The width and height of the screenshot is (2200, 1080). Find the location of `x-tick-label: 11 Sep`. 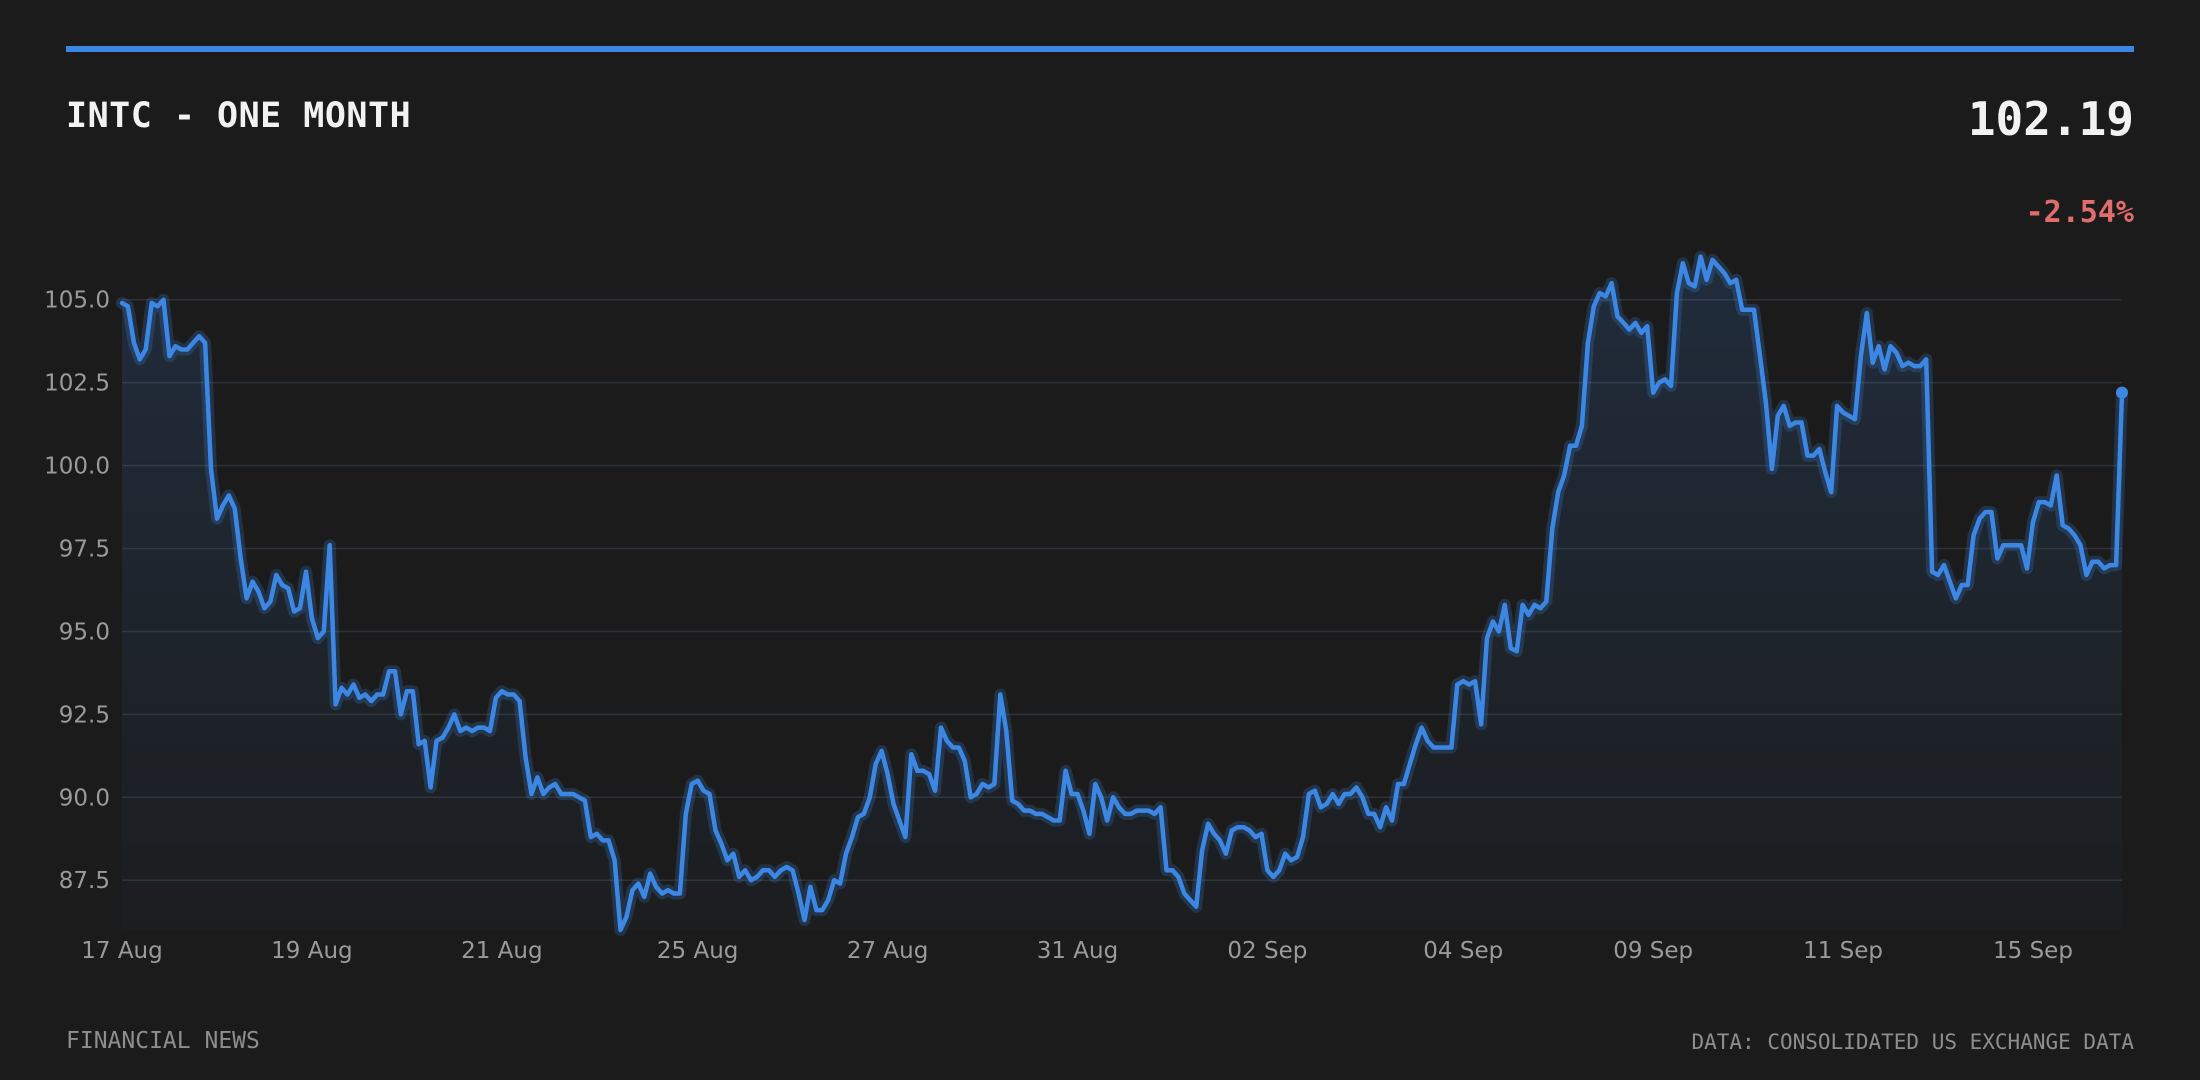

x-tick-label: 11 Sep is located at coordinates (1843, 951).